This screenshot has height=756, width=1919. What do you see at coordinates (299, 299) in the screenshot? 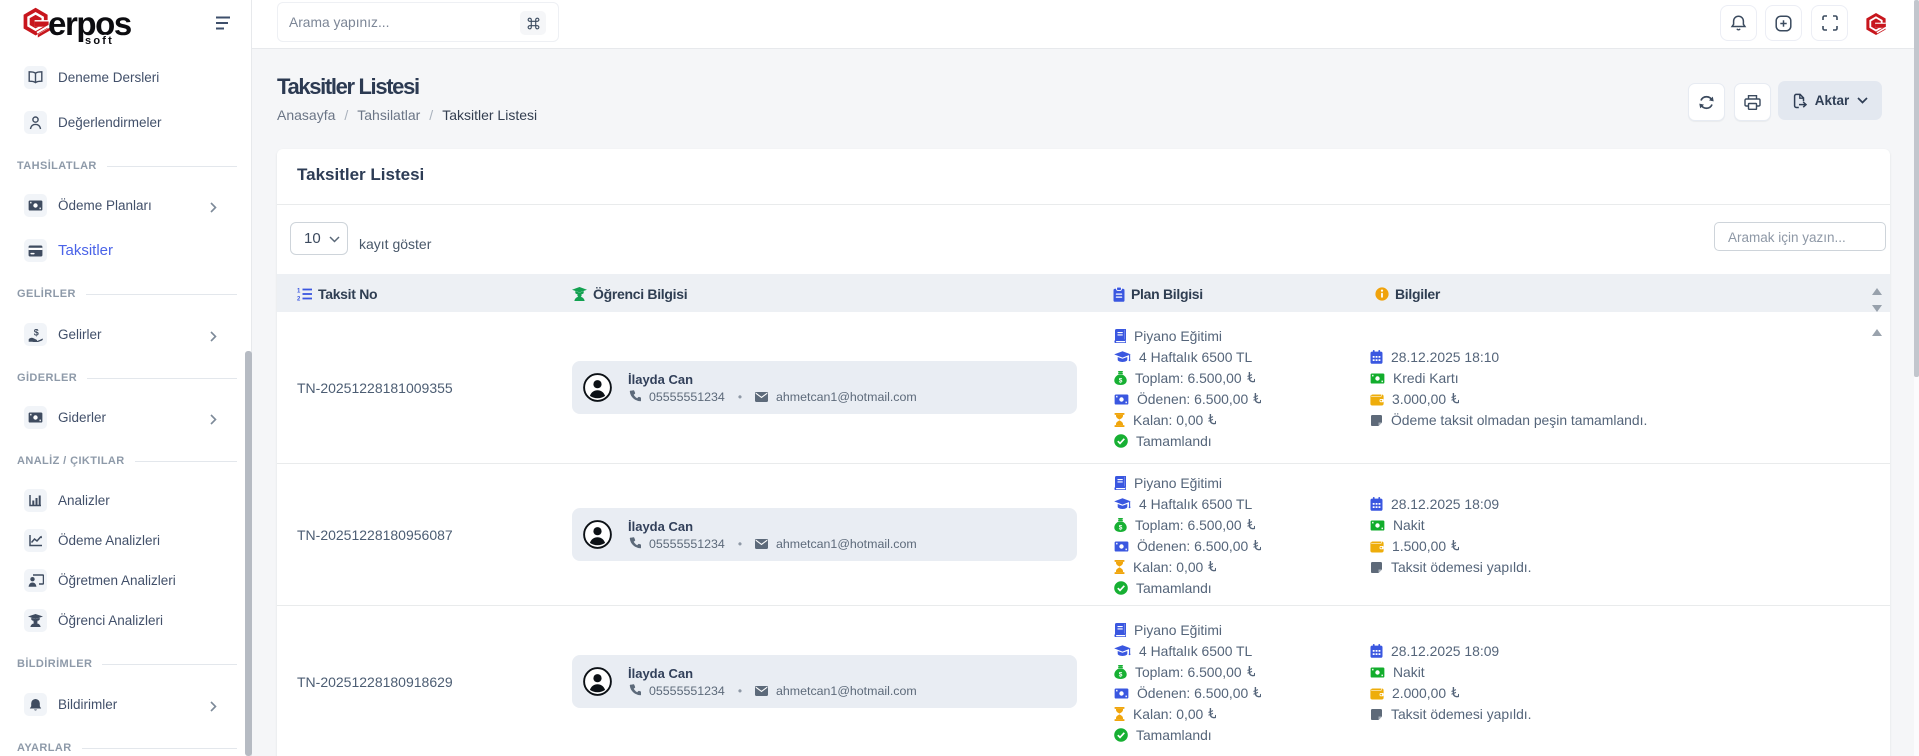
I see `svg-text: 2` at bounding box center [299, 299].